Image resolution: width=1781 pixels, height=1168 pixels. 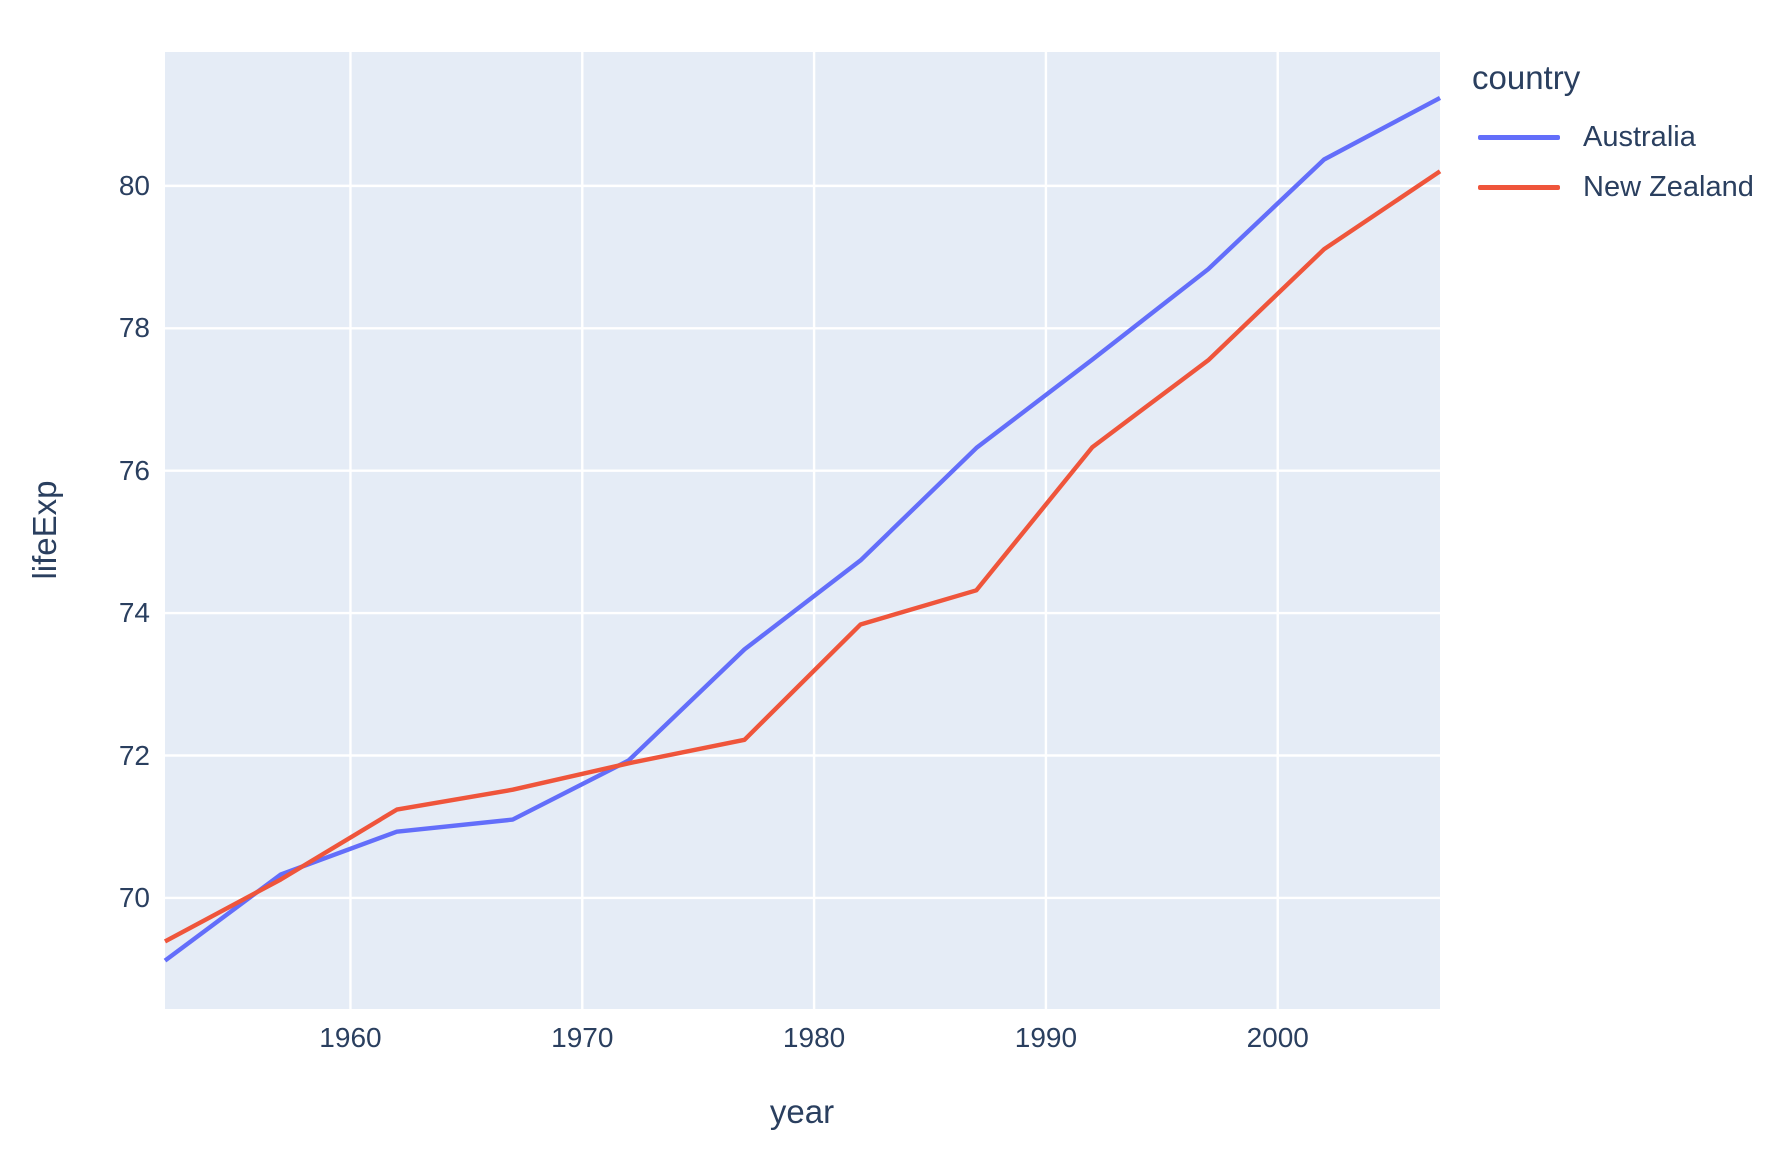 What do you see at coordinates (814, 1037) in the screenshot?
I see `x-tick-label: 1980` at bounding box center [814, 1037].